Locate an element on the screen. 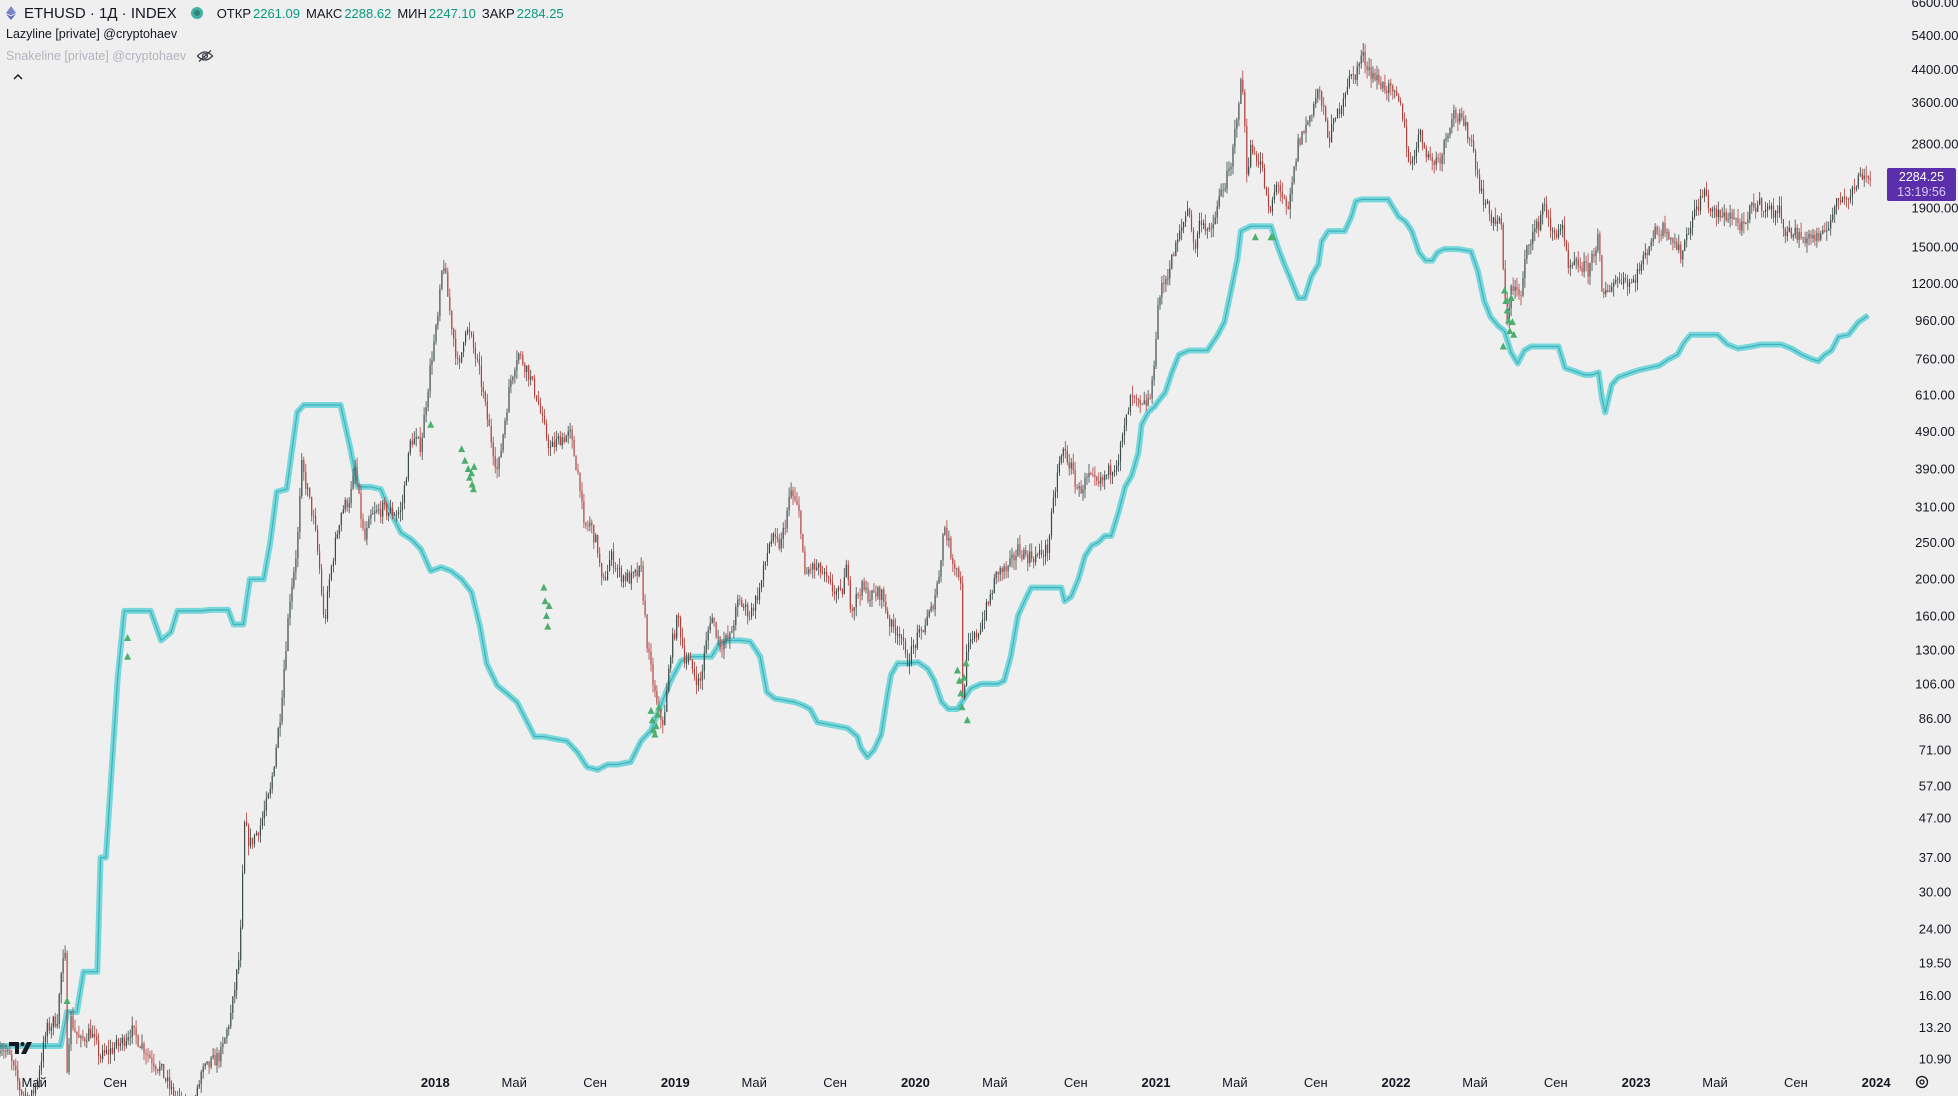 The height and width of the screenshot is (1096, 1958). indicator-lazyline: Lazyline [private] @cryptohaev is located at coordinates (92, 34).